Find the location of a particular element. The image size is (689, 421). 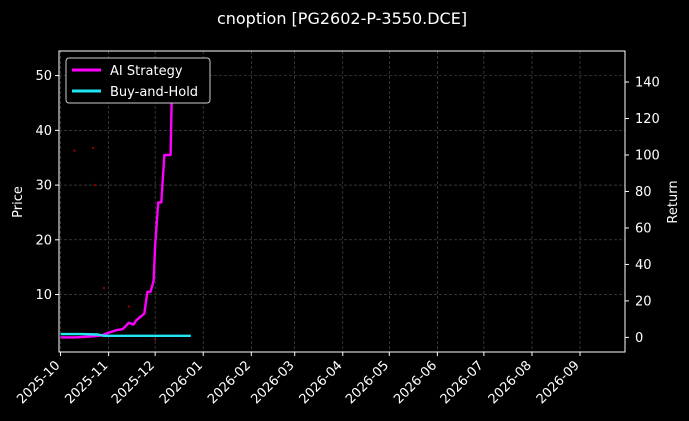

y2-tick-label: 0 is located at coordinates (639, 338).